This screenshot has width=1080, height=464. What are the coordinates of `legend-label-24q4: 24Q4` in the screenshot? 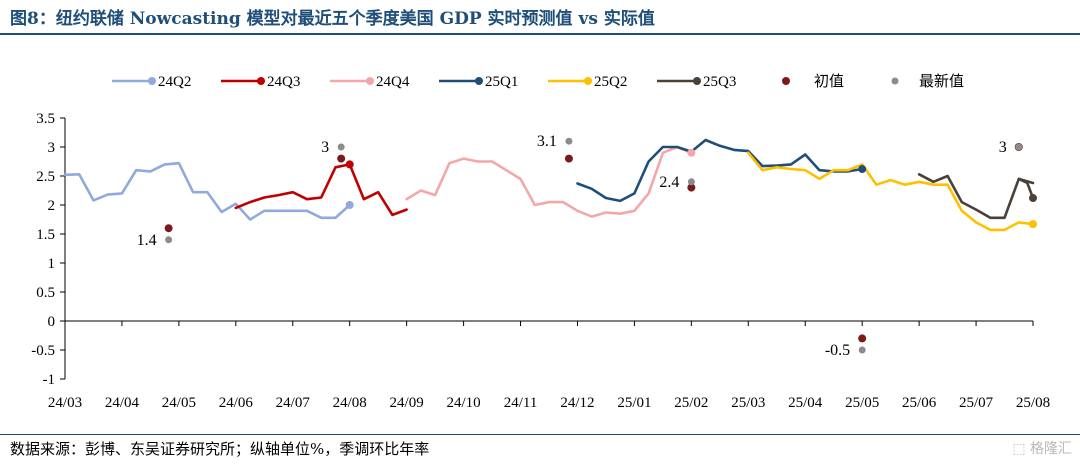 It's located at (393, 82).